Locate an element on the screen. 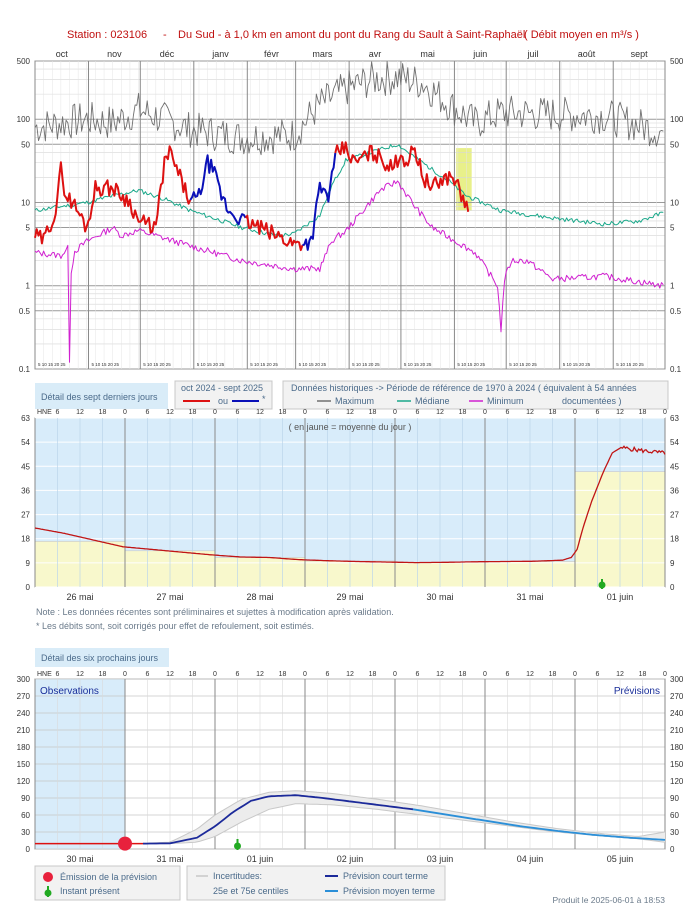  y-tick-right: 0.1 is located at coordinates (676, 369).